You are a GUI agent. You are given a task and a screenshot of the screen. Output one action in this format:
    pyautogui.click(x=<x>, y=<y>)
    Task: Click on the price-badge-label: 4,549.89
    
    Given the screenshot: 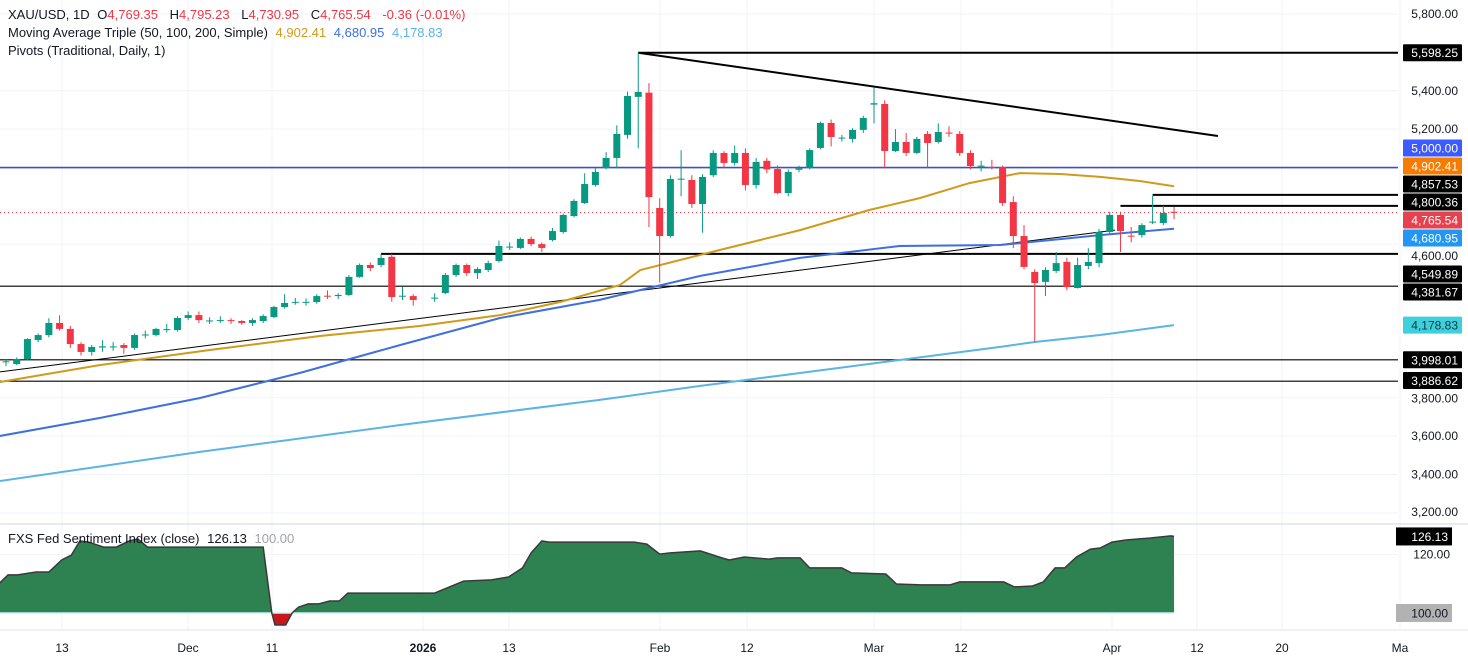 What is the action you would take?
    pyautogui.click(x=1434, y=275)
    